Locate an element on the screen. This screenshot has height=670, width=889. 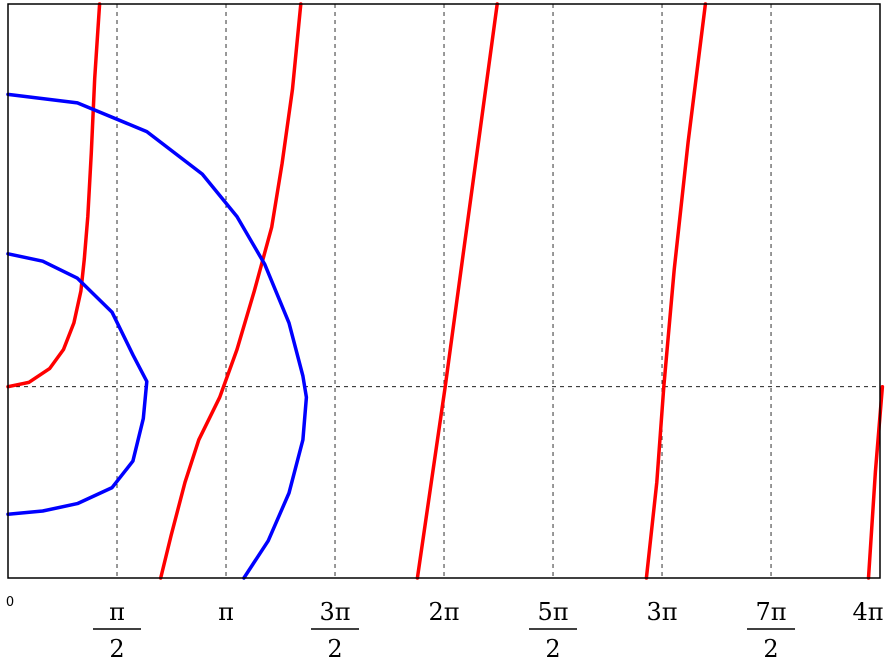
tick-label-pi_half-numerator: π is located at coordinates (117, 612).